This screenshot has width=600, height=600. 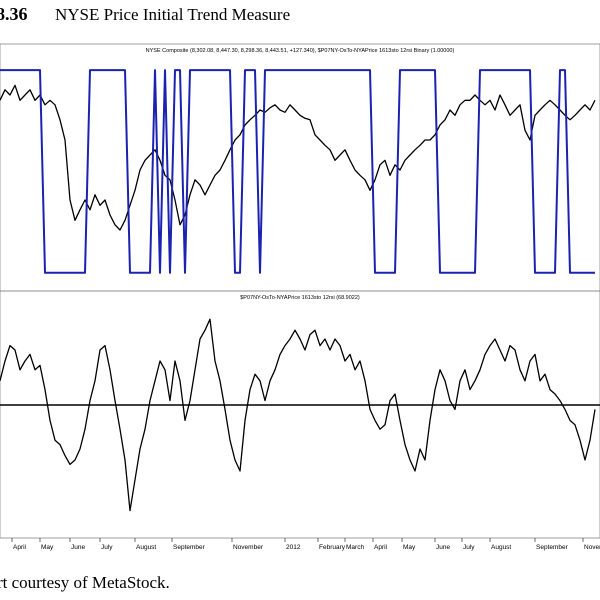 I want to click on x-tick-label: 2012, so click(x=293, y=547).